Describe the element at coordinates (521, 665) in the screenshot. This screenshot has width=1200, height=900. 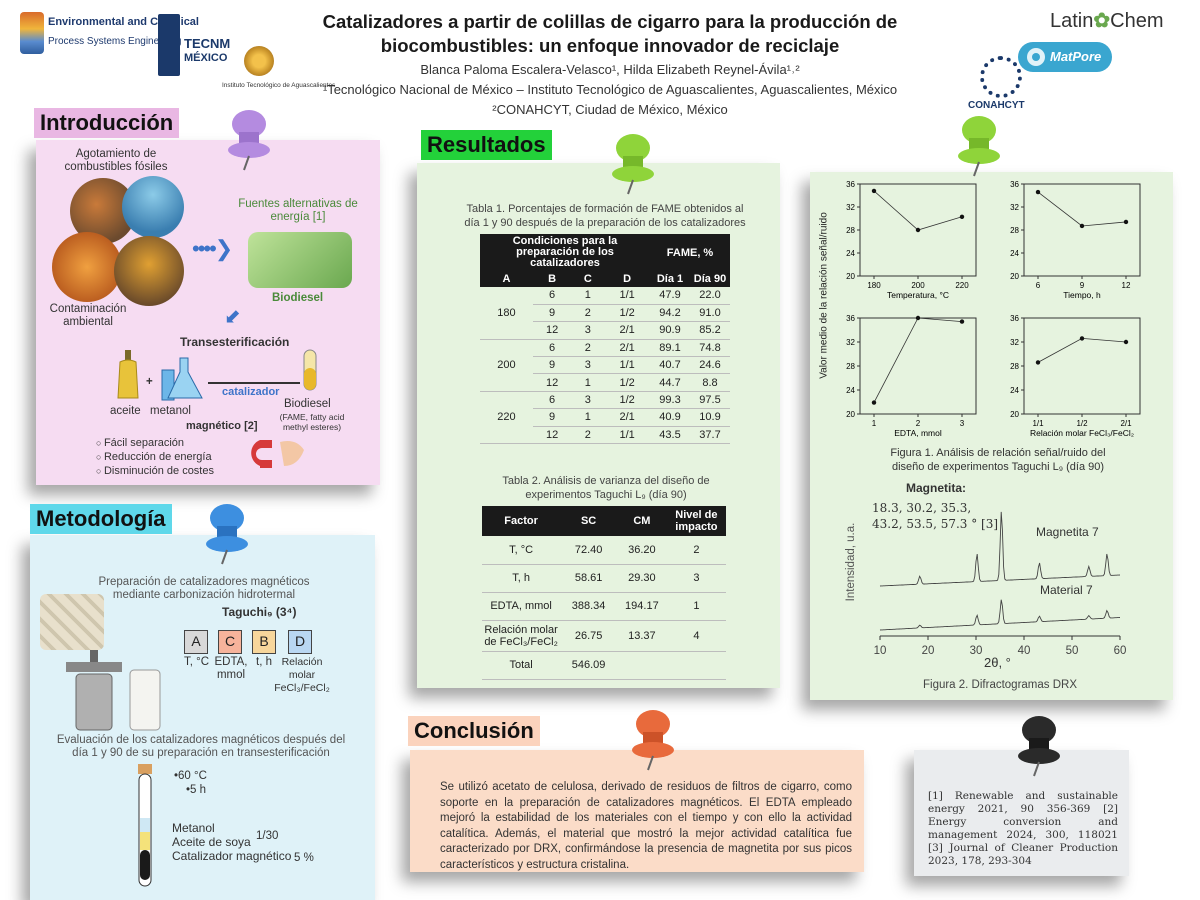
I see `table-cell: Total` at that location.